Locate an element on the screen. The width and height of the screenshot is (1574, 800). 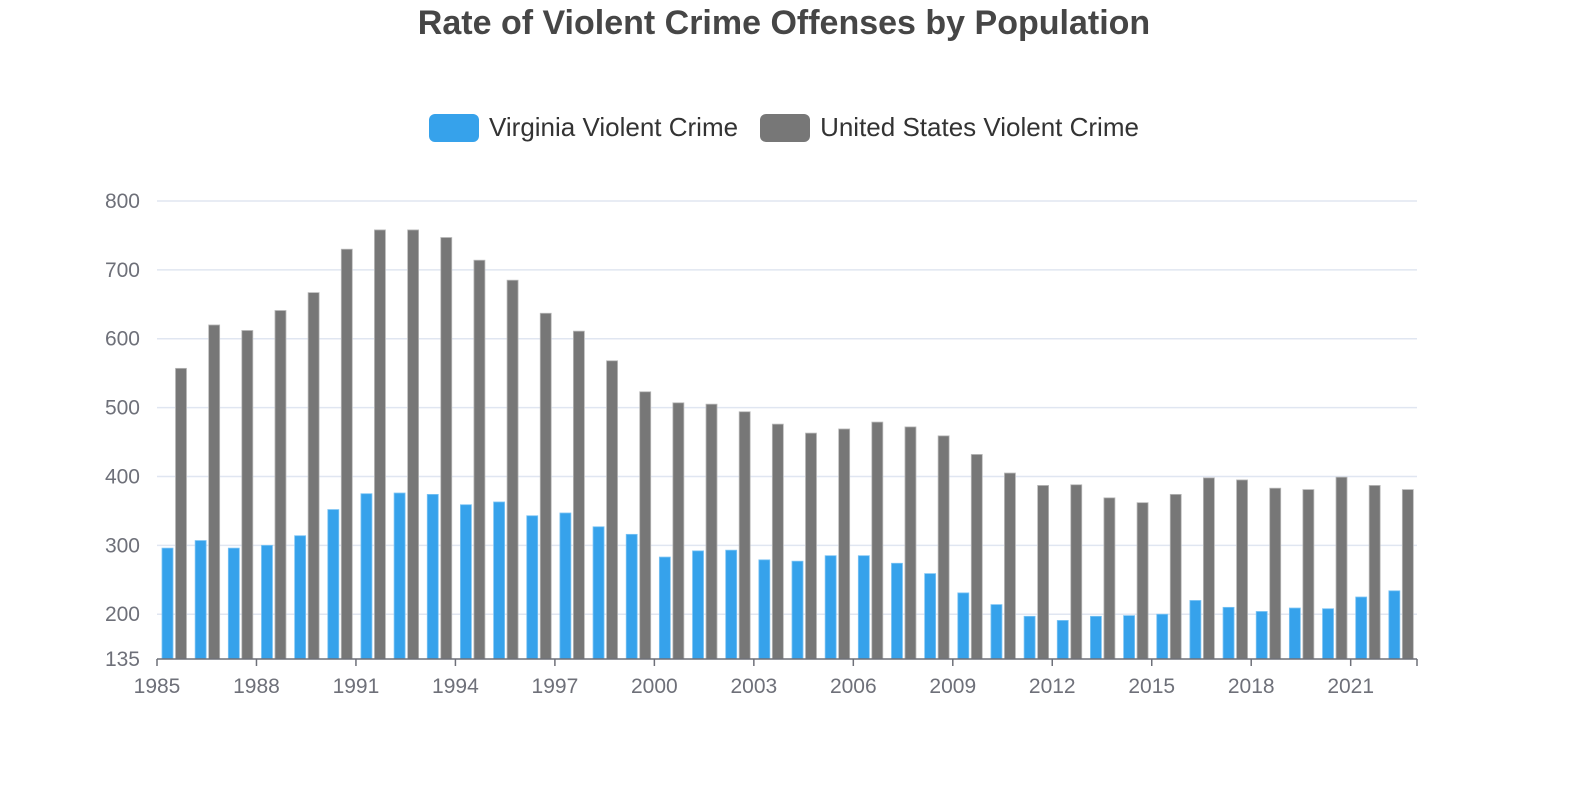
x-tick-label: 2012 is located at coordinates (1052, 686).